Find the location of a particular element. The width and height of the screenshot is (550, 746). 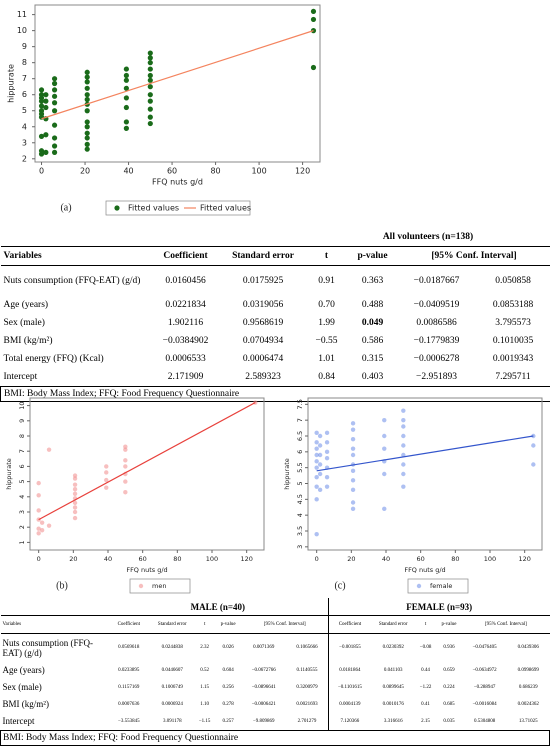

table-cell: 0.0010176 is located at coordinates (393, 704).